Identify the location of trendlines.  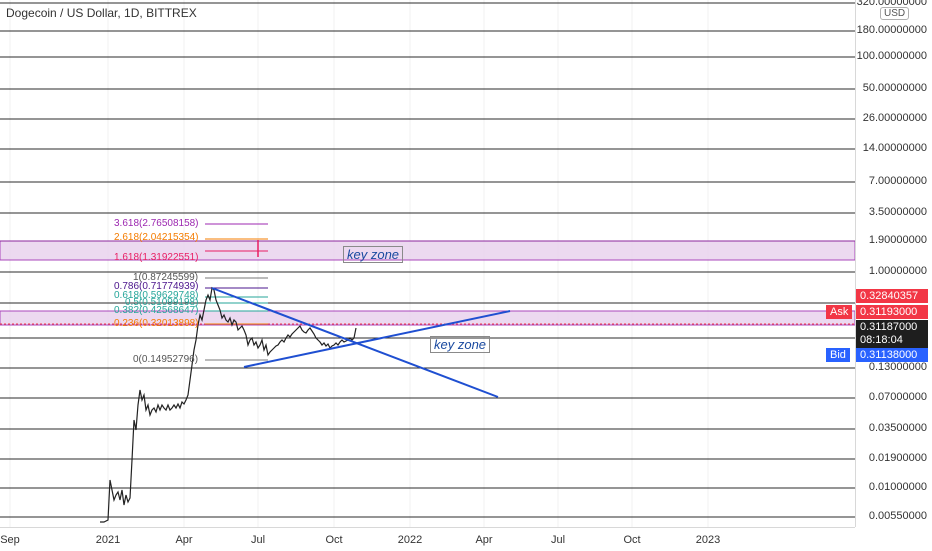
(361, 342).